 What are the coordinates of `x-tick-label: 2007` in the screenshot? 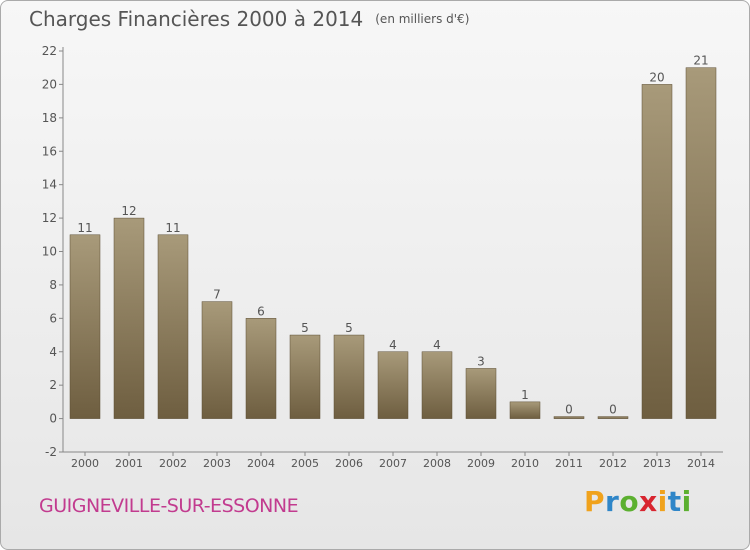 It's located at (393, 463).